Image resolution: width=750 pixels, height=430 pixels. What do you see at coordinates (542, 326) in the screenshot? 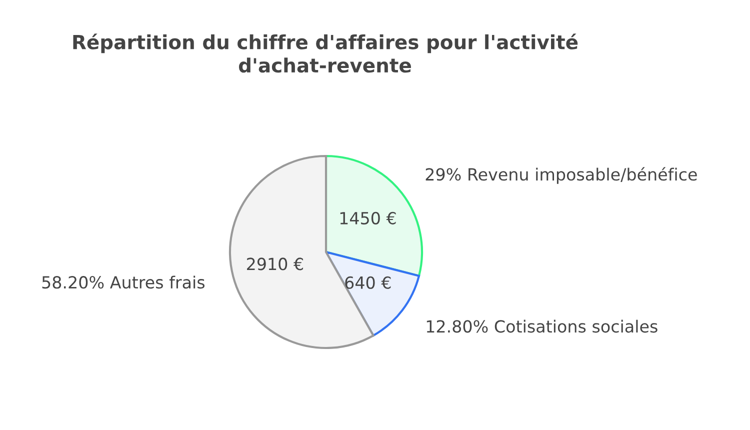
I see `slice-label: 12.80% Cotisations sociales` at bounding box center [542, 326].